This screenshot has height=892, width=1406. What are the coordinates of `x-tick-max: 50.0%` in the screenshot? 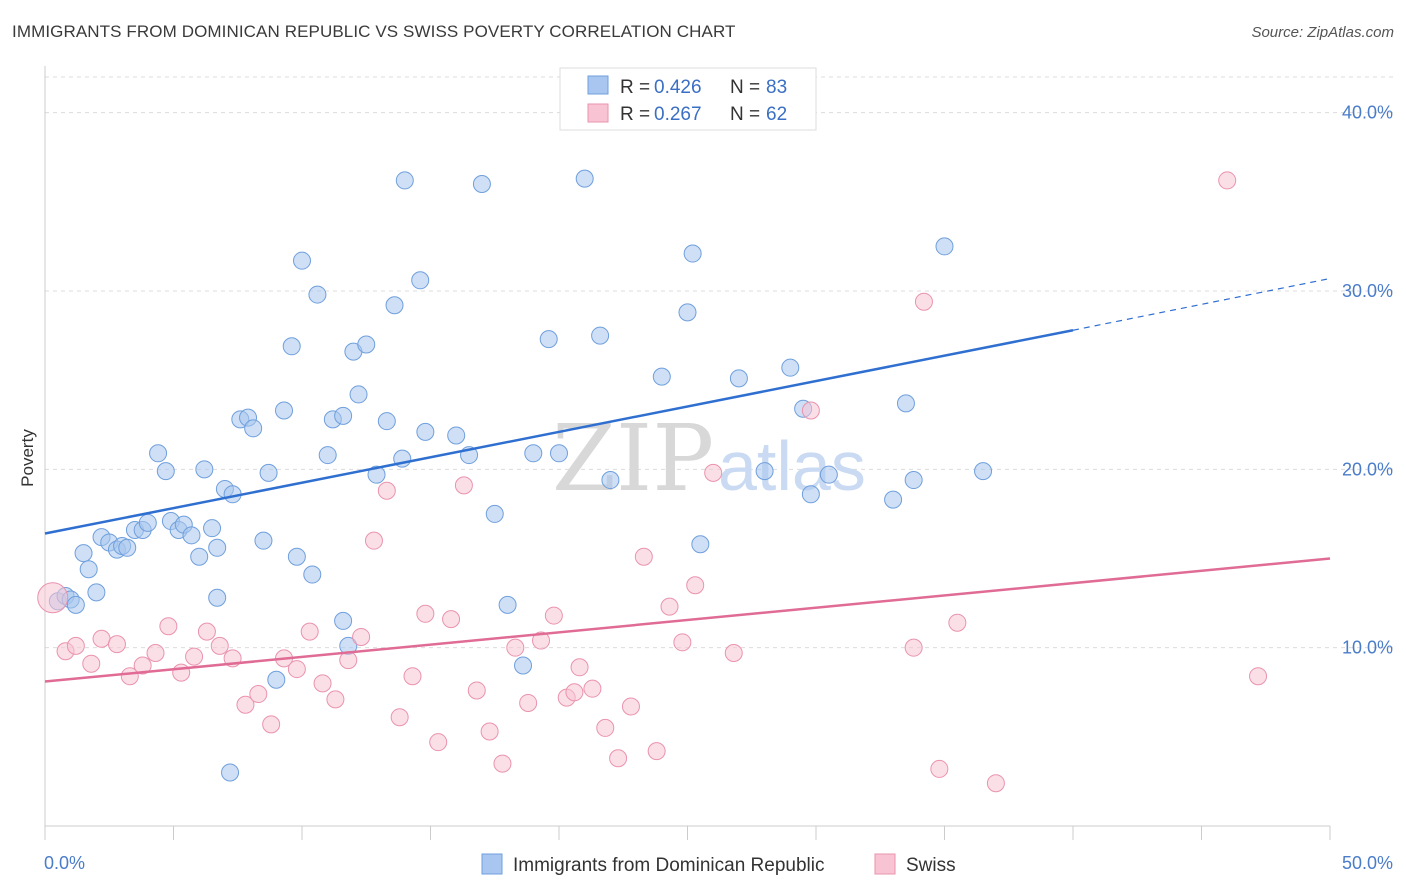 It's located at (1367, 863).